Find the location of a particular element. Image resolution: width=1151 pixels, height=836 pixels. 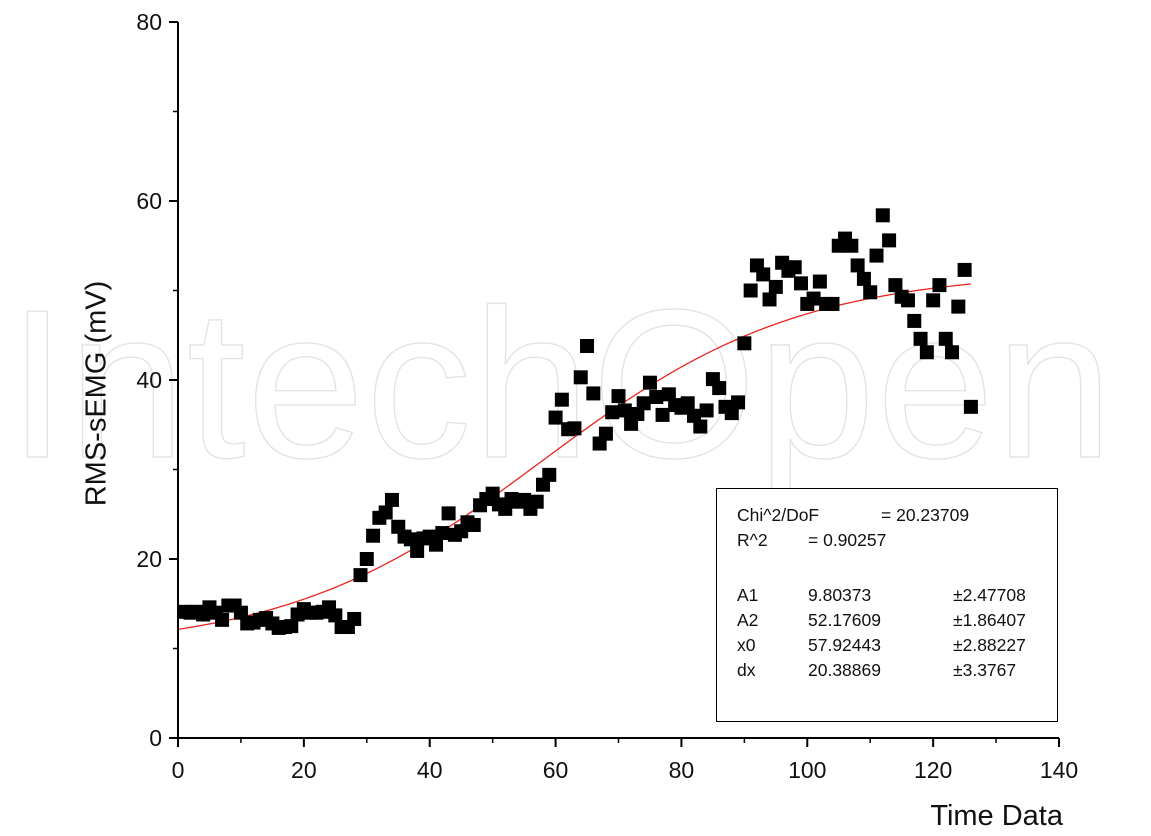

x-tick-label: 80 is located at coordinates (682, 770).